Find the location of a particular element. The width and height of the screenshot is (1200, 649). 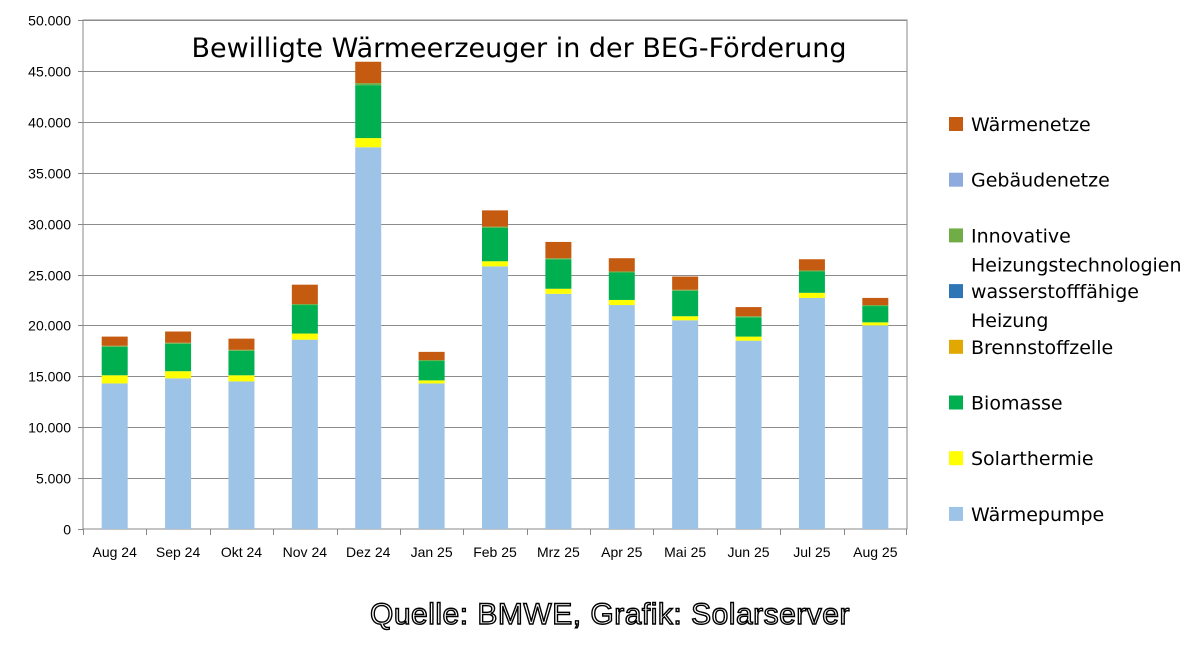

y-tick-label: 45.000 is located at coordinates (49, 72).